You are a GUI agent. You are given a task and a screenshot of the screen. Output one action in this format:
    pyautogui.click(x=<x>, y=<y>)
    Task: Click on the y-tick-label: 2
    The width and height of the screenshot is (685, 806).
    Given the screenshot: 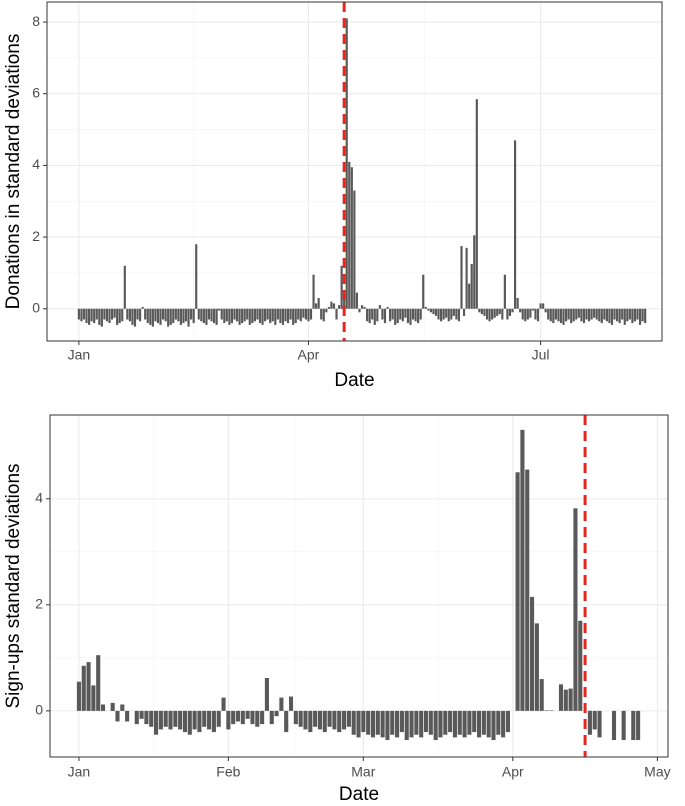 What is the action you would take?
    pyautogui.click(x=36, y=236)
    